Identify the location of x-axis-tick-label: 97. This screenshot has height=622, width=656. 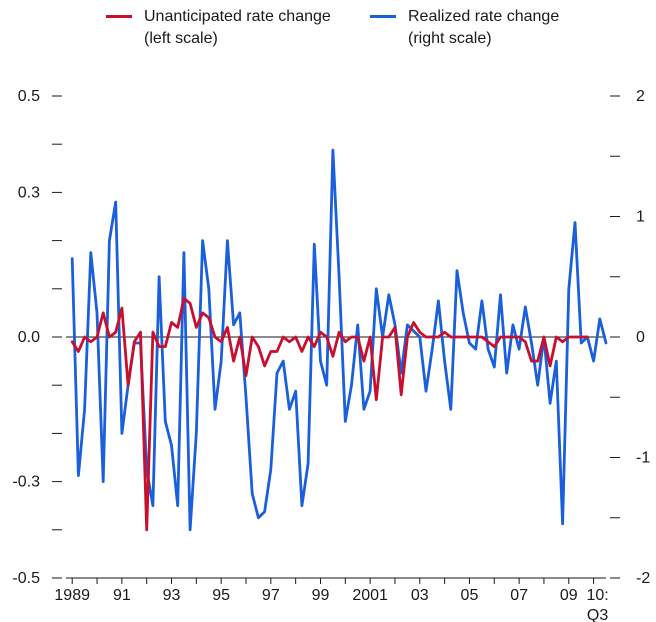
(271, 595).